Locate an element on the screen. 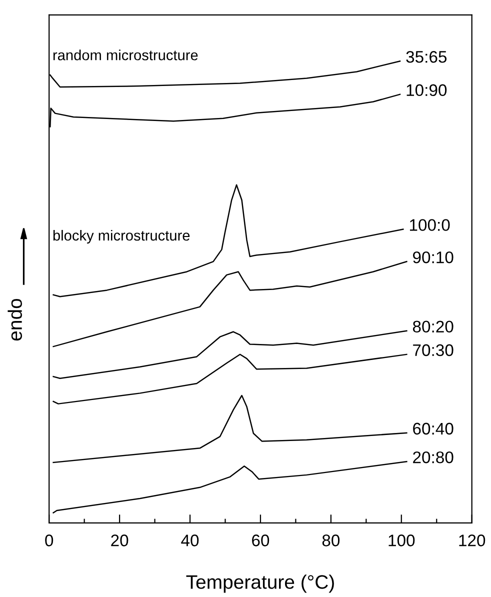 This screenshot has width=491, height=597. series-label: 80:20 is located at coordinates (433, 326).